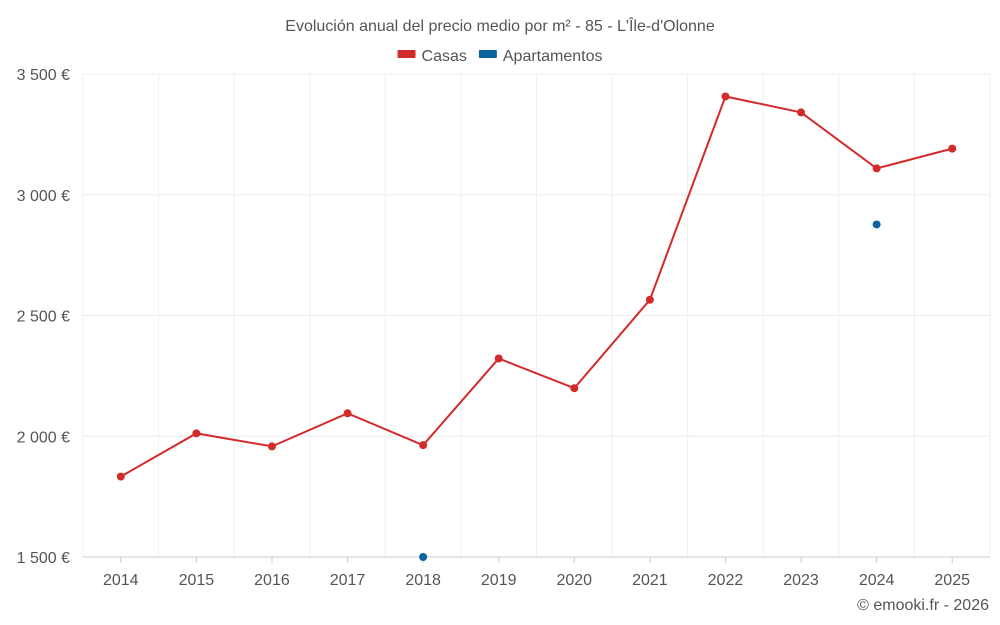  Describe the element at coordinates (347, 413) in the screenshot. I see `data-point-casas-2017` at that location.